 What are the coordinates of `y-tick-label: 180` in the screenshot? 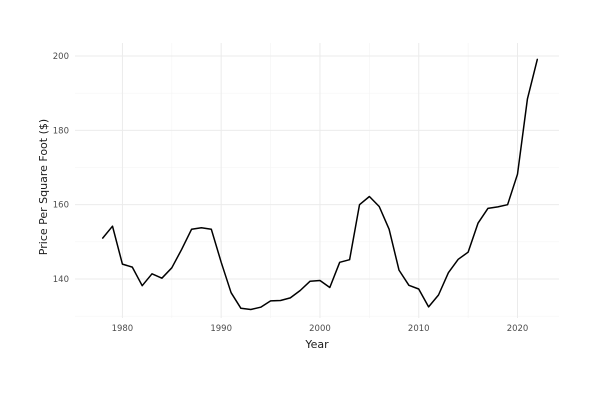 It's located at (61, 131).